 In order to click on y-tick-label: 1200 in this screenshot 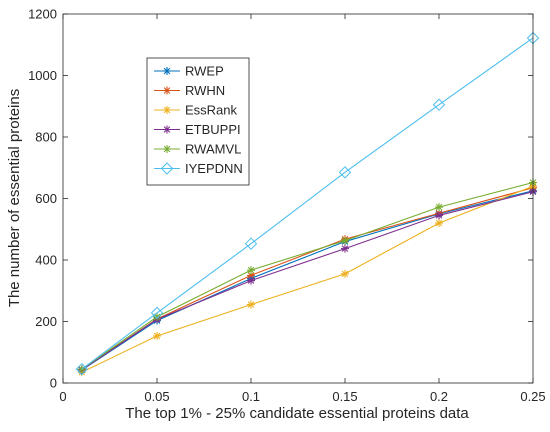, I will do `click(42, 14)`.